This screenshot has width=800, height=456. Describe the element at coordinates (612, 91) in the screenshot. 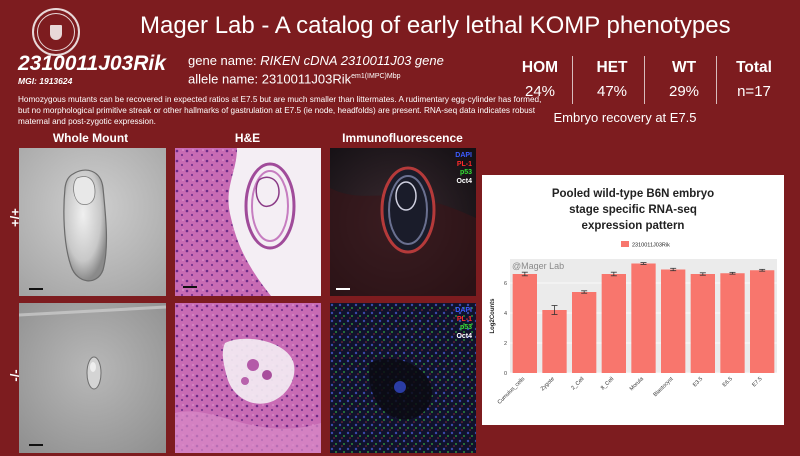

I see `stat-het-value: 47%` at that location.